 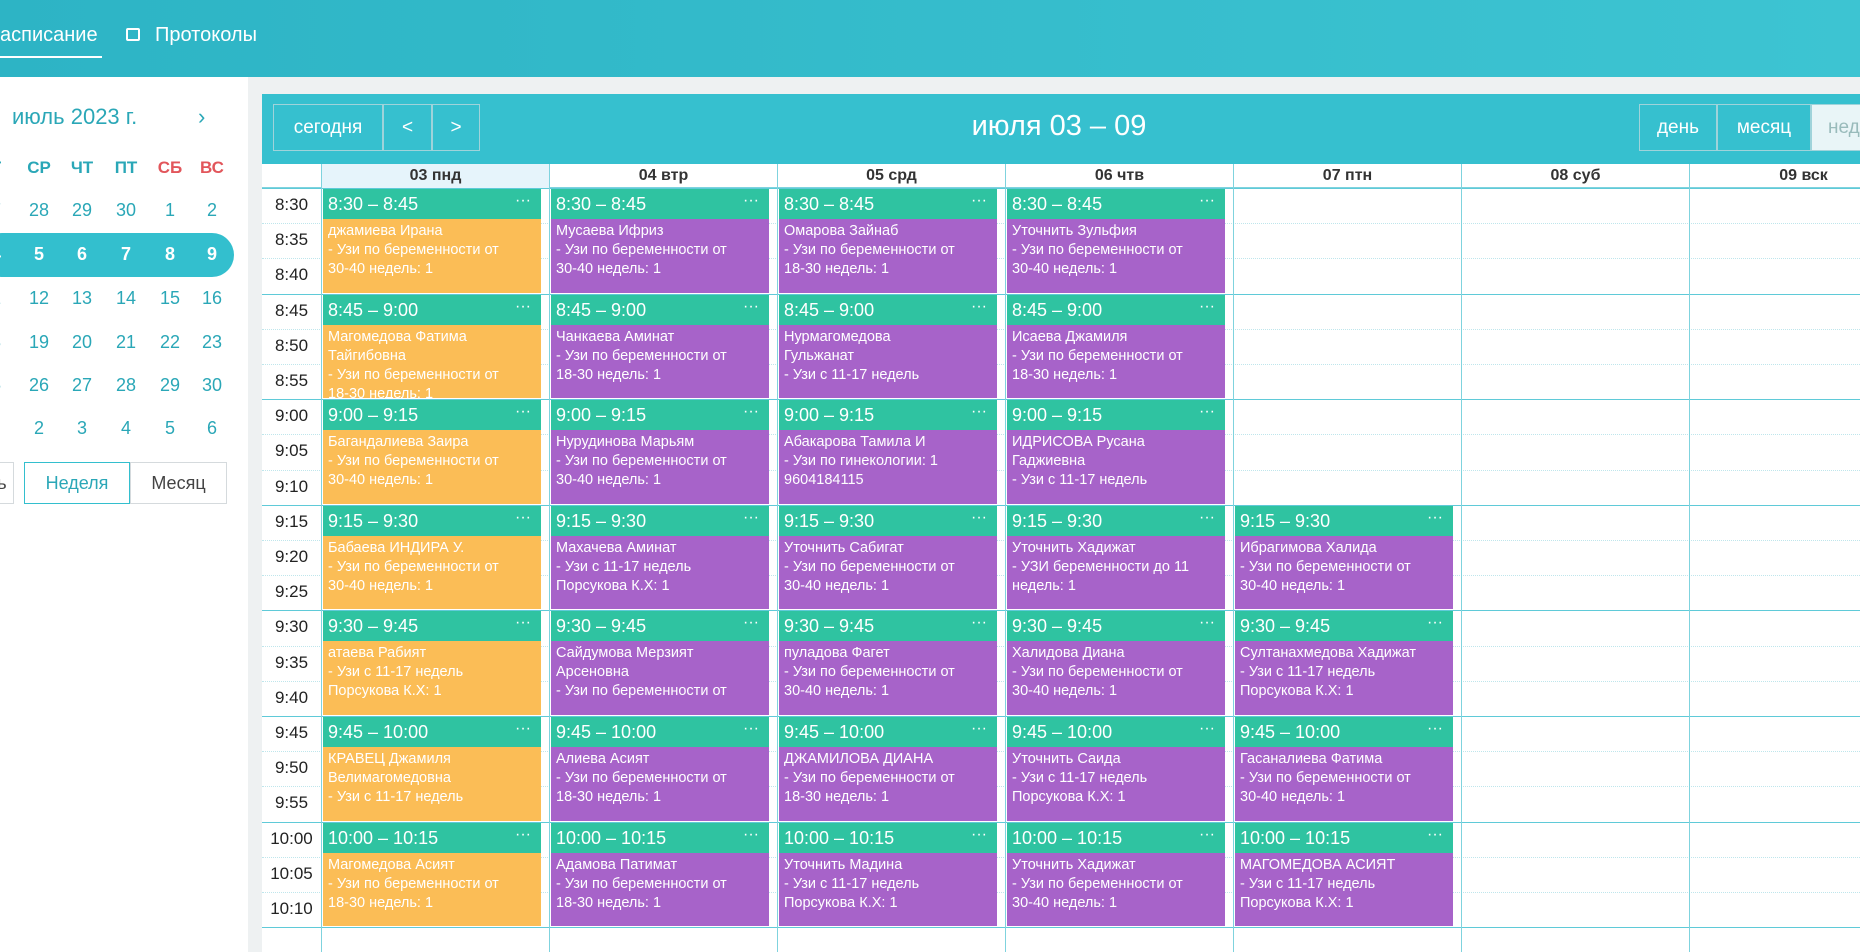 I want to click on day-number: 27, so click(x=82, y=385).